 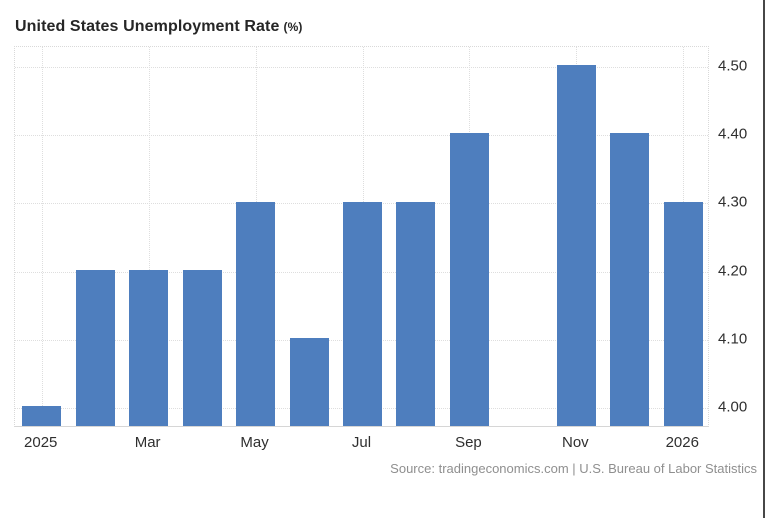 What do you see at coordinates (733, 339) in the screenshot?
I see `y-tick-label: 4.10` at bounding box center [733, 339].